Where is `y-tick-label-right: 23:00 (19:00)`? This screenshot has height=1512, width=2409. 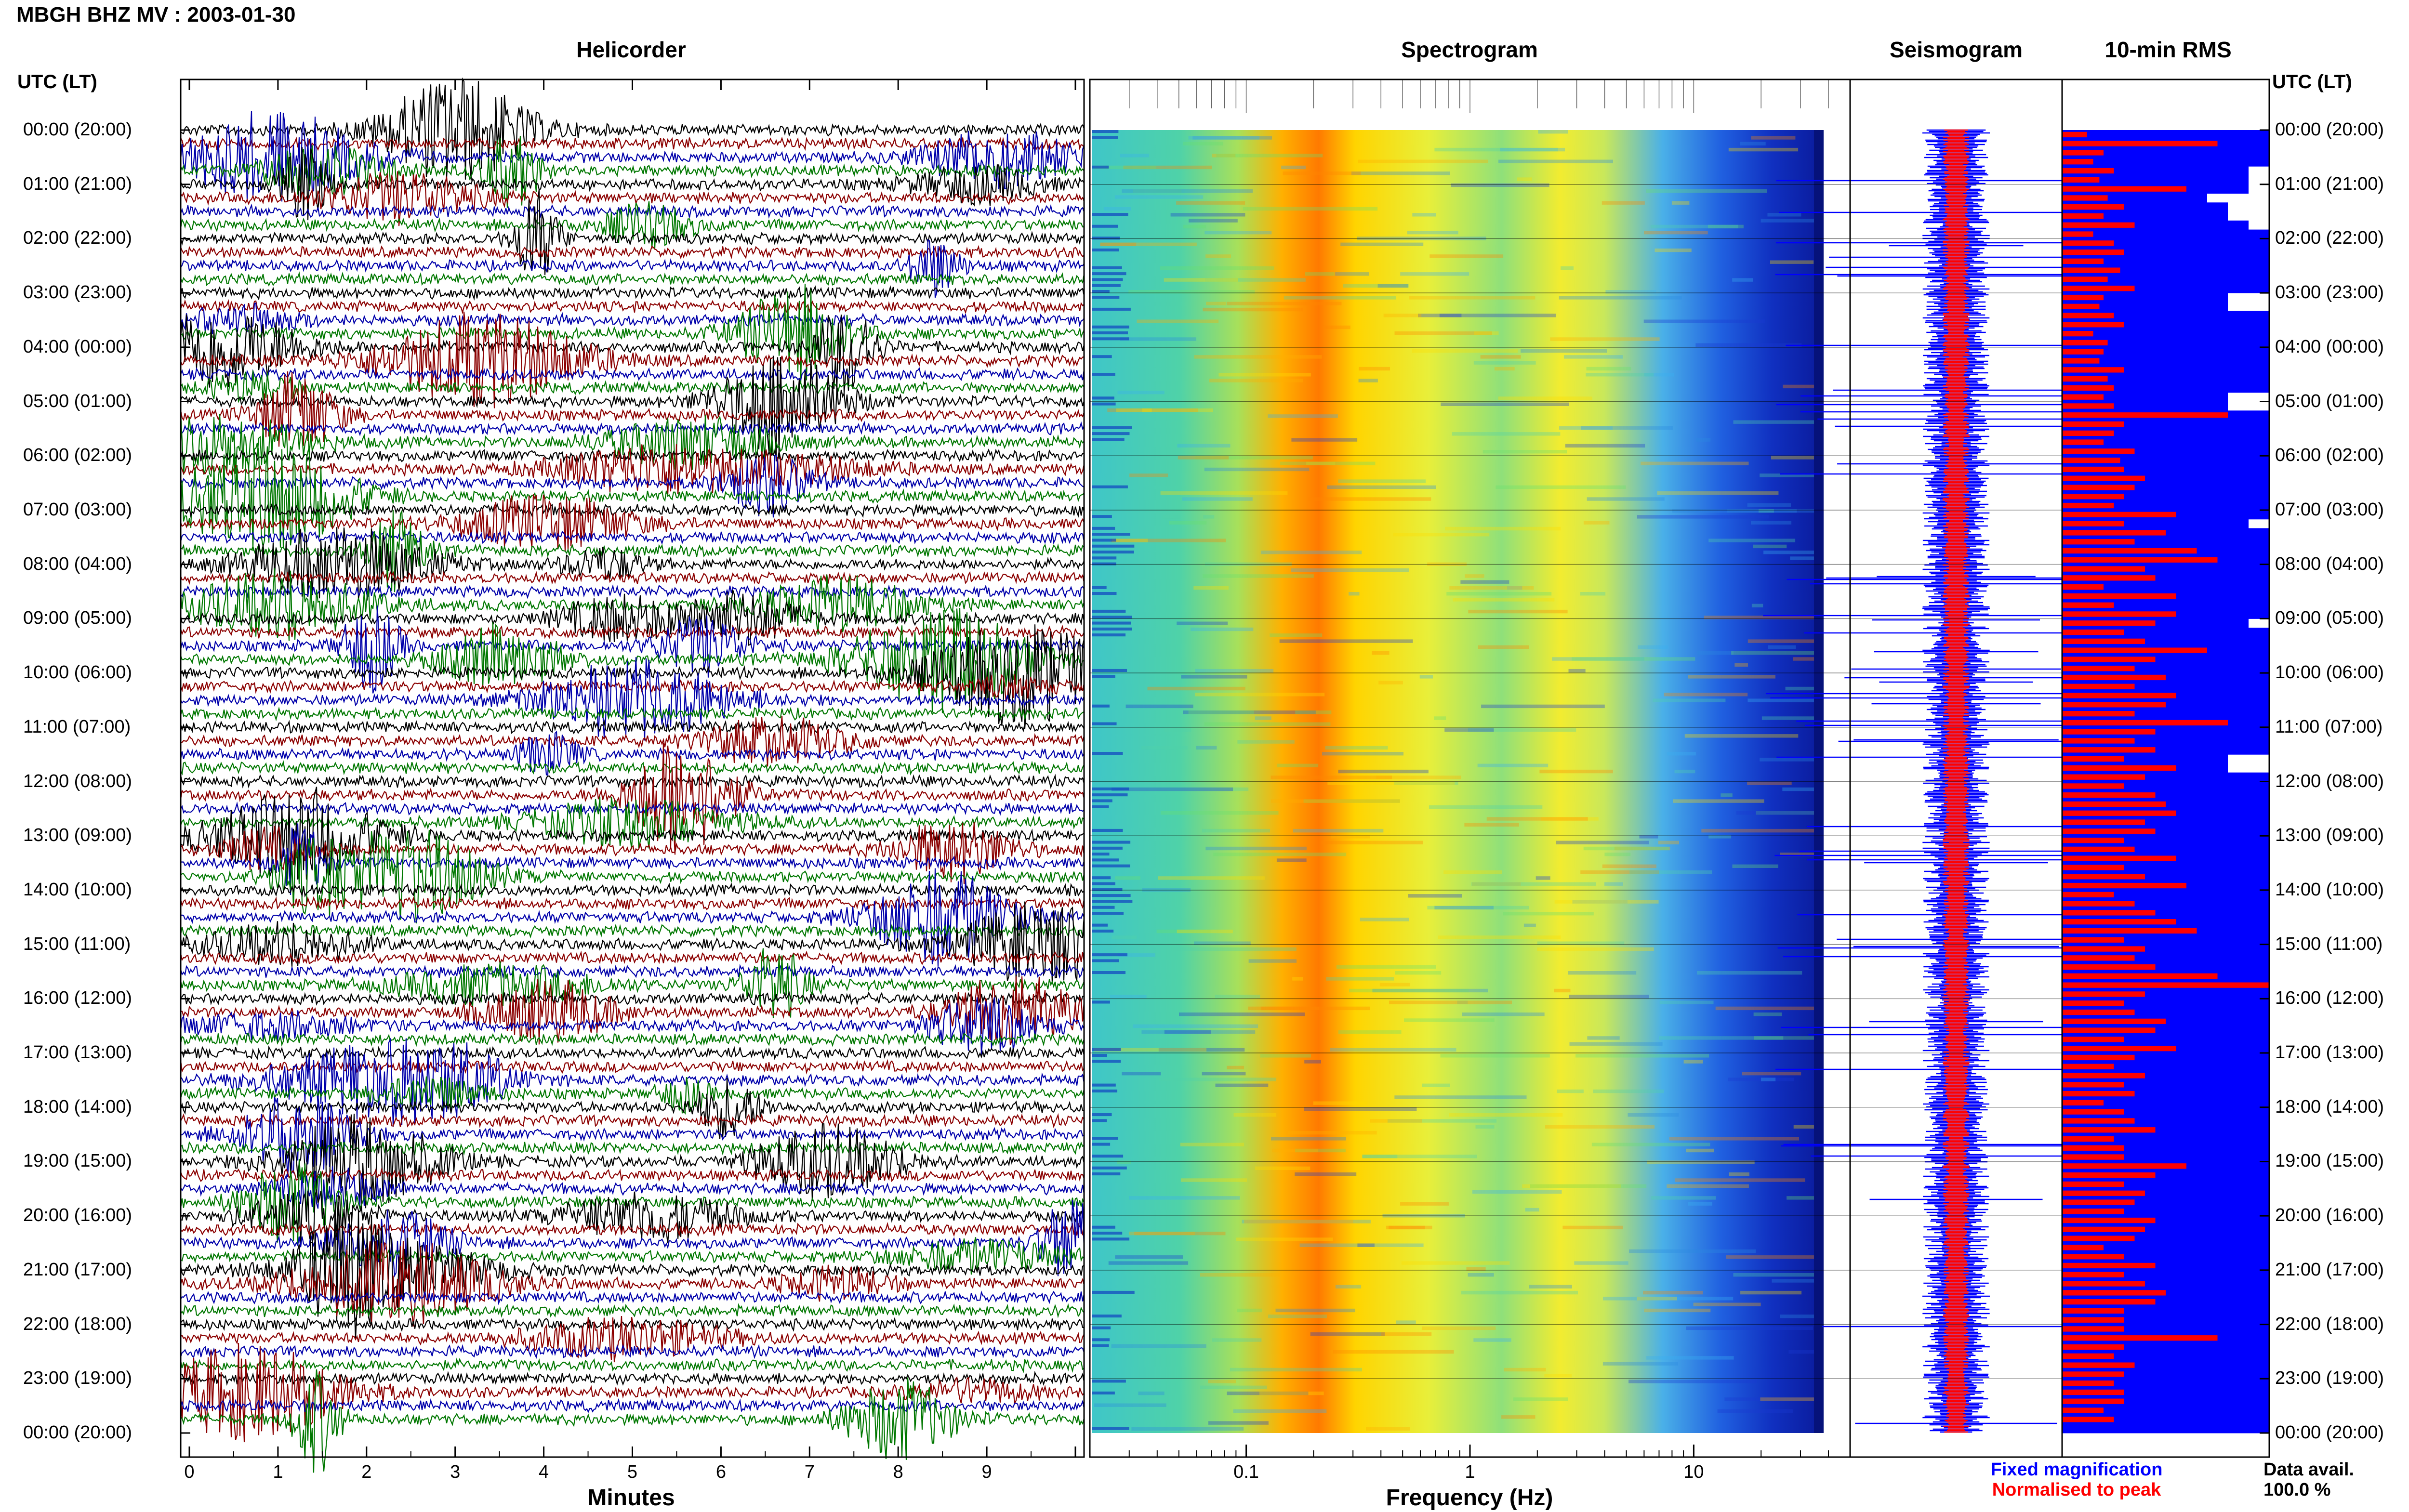
y-tick-label-right: 23:00 (19:00) is located at coordinates (2329, 1378).